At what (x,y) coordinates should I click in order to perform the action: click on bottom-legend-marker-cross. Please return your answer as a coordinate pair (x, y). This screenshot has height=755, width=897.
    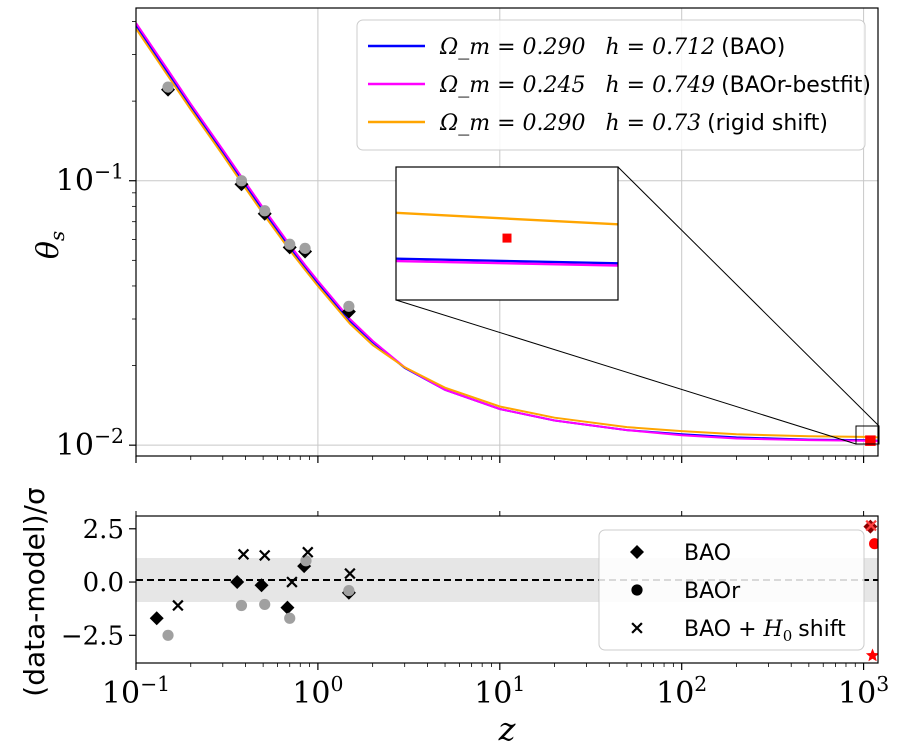
    Looking at the image, I should click on (637, 628).